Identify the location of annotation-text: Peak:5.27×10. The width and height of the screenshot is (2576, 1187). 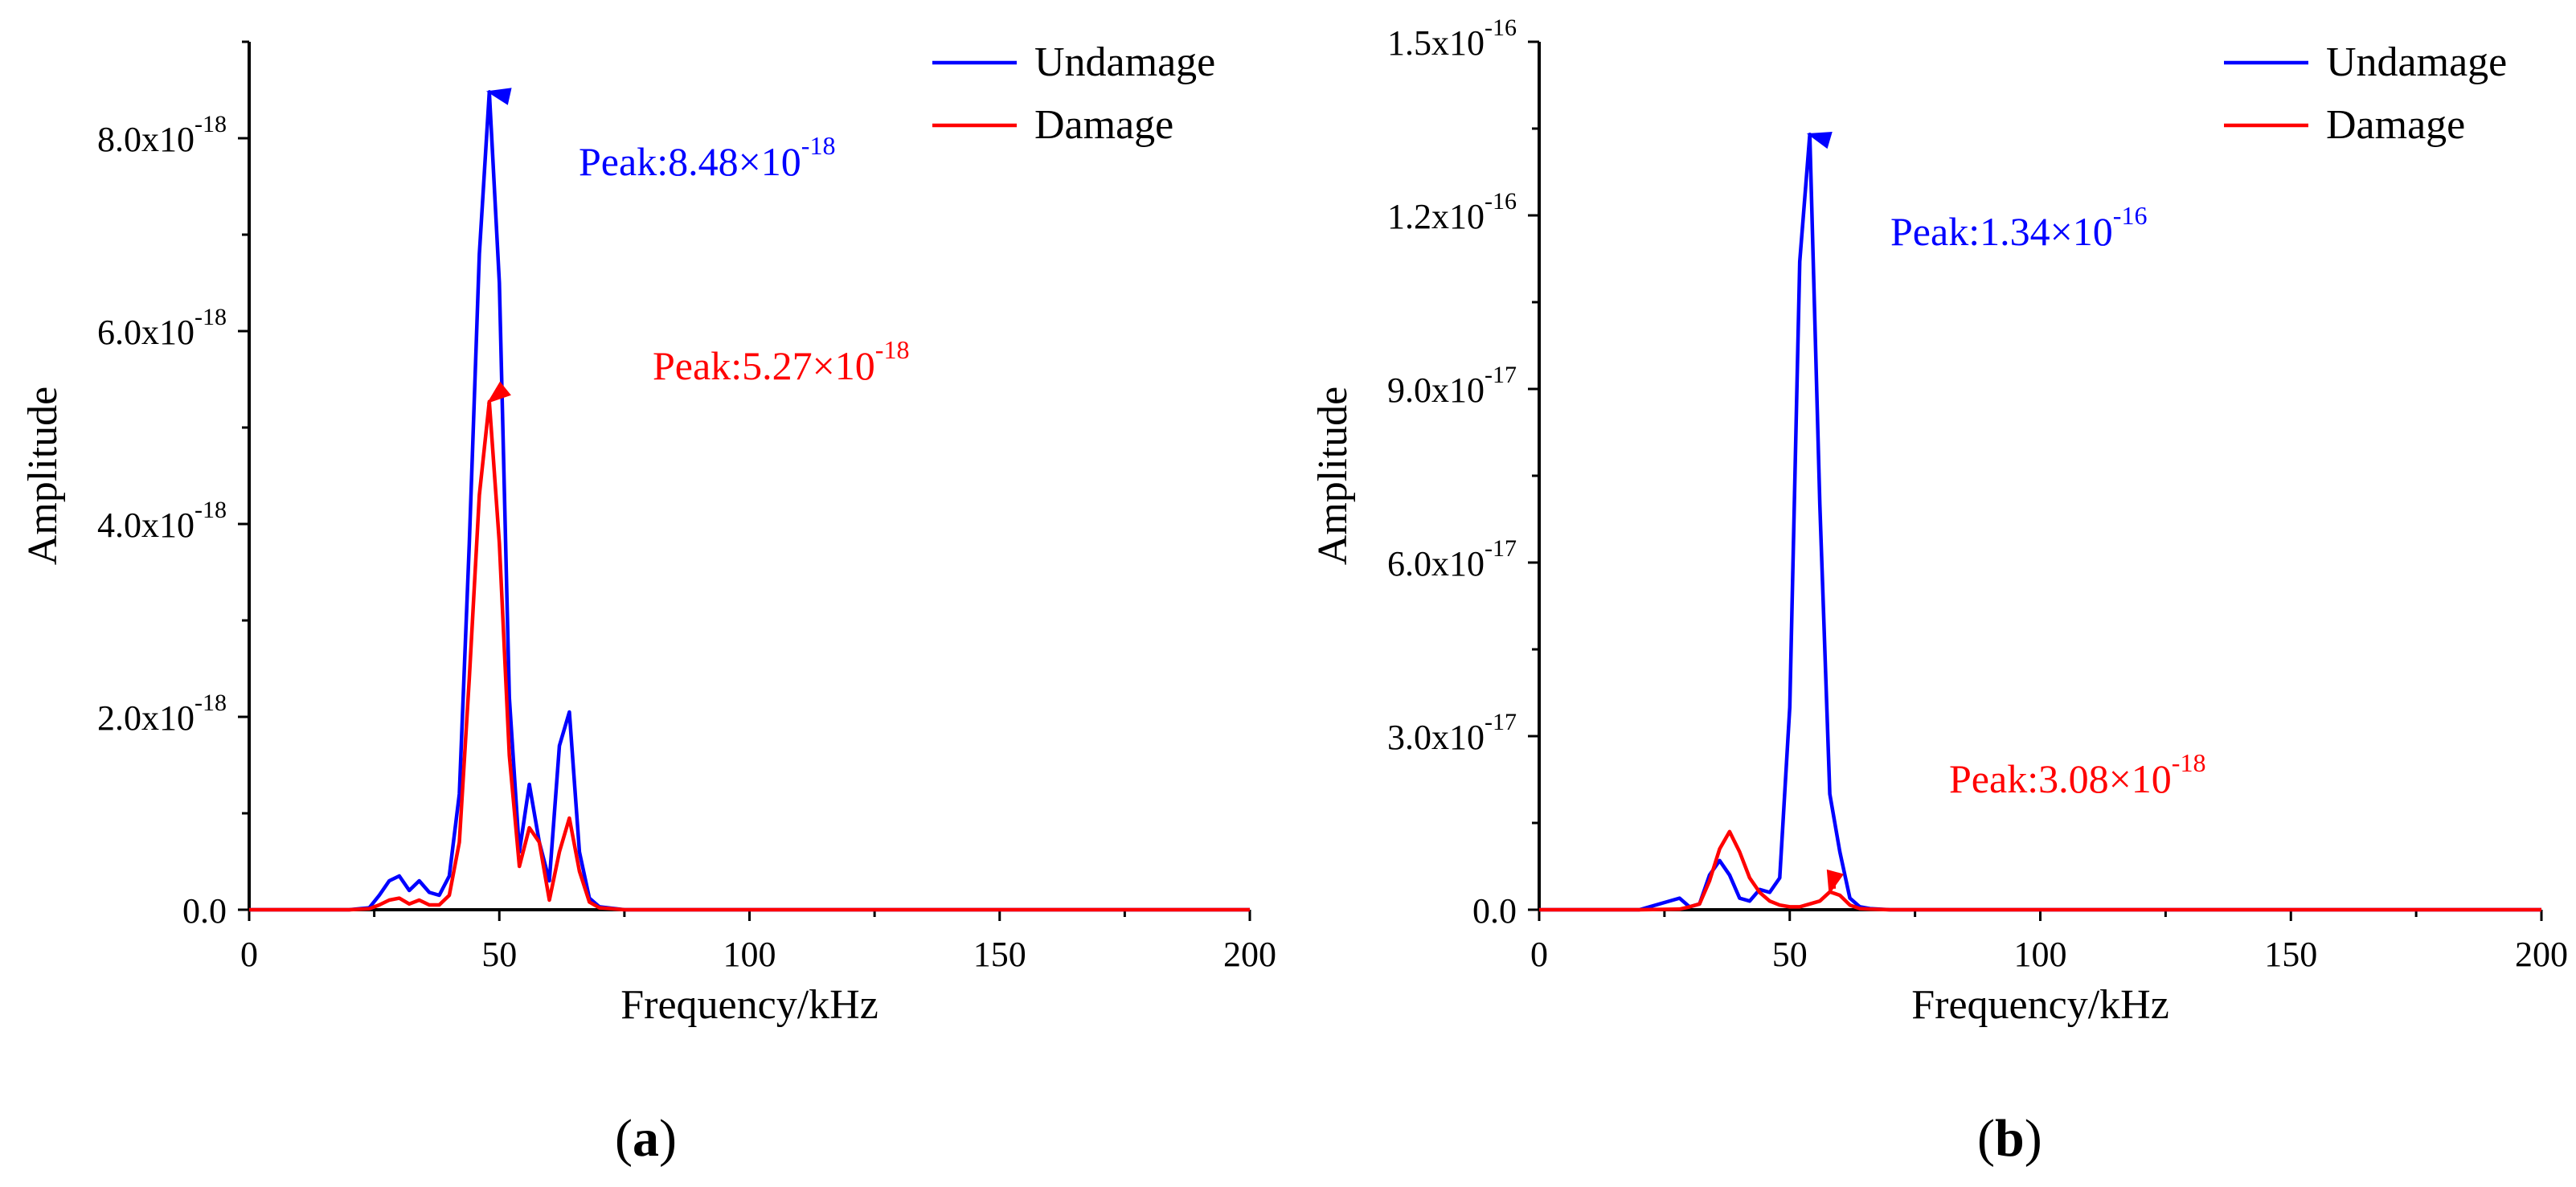
(764, 366).